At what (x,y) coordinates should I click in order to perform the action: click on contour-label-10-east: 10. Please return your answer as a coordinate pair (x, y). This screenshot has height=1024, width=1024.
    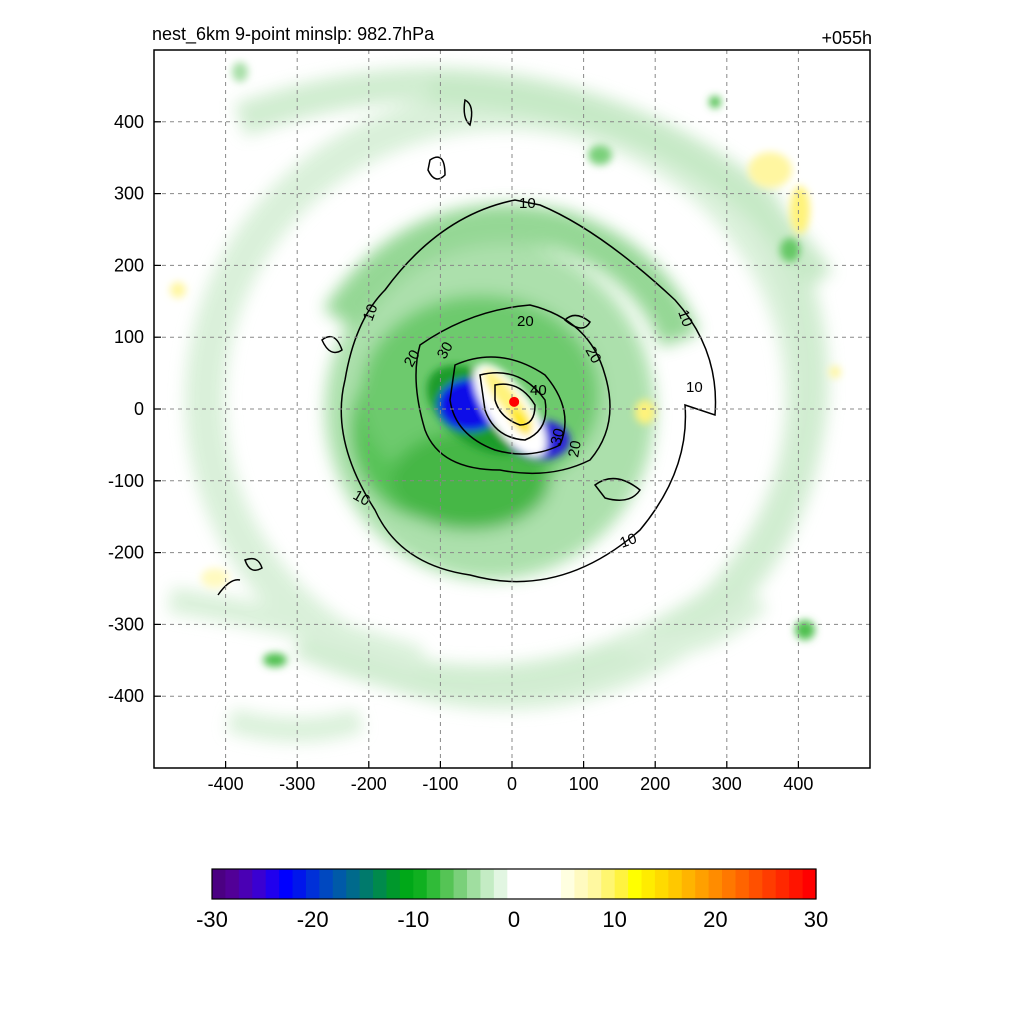
    Looking at the image, I should click on (694, 387).